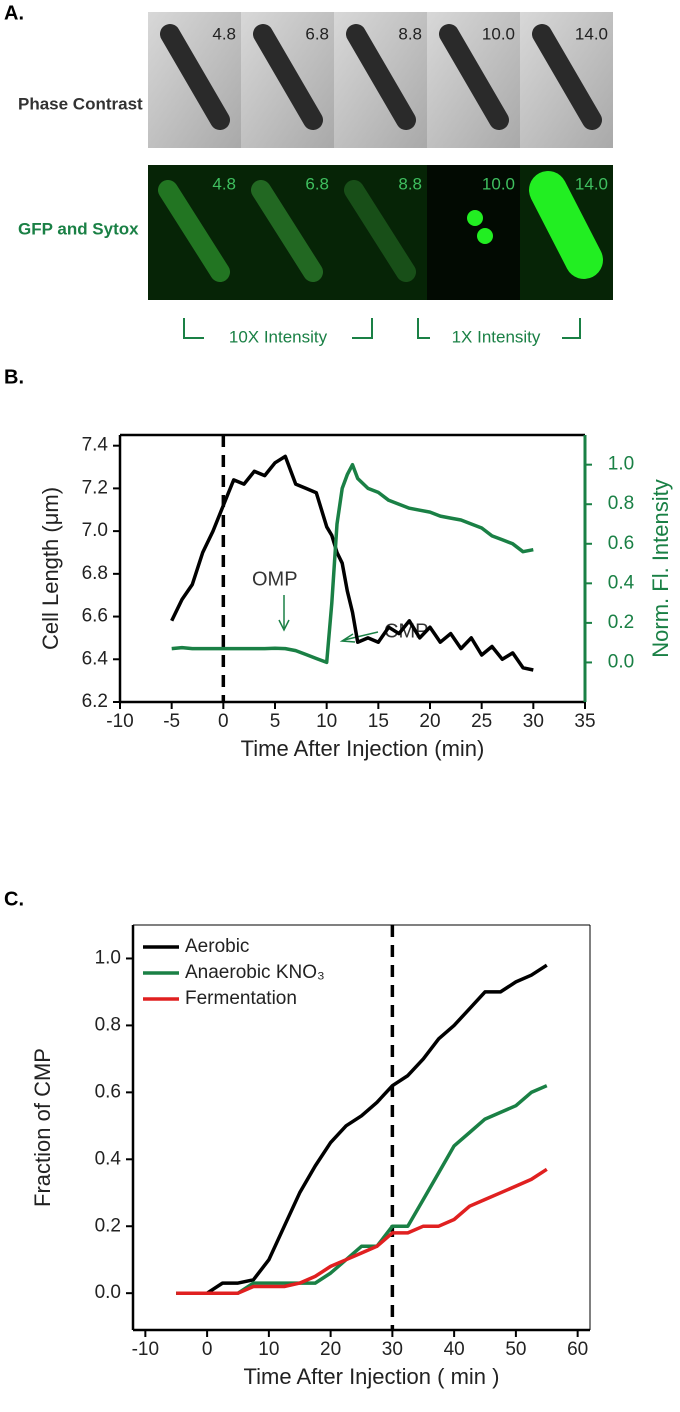 This screenshot has height=1412, width=680. I want to click on y2-tick-label: 0.0, so click(621, 661).